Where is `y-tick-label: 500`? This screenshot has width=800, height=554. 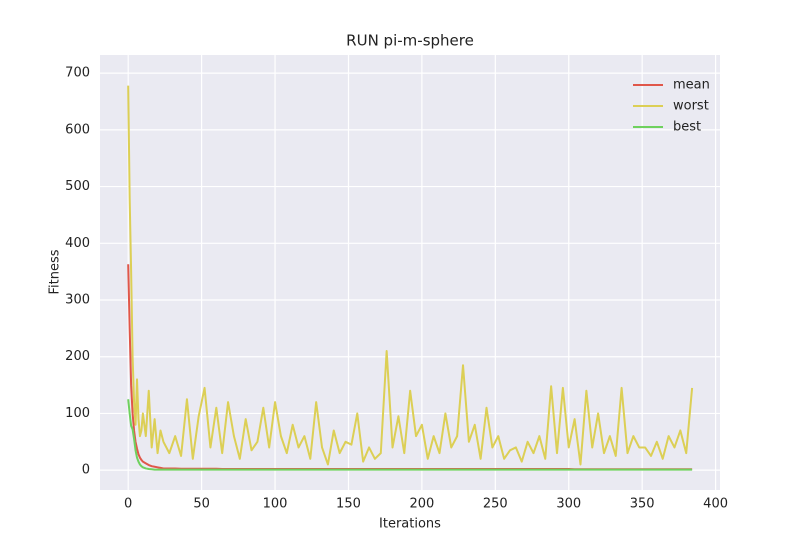
y-tick-label: 500 is located at coordinates (77, 186).